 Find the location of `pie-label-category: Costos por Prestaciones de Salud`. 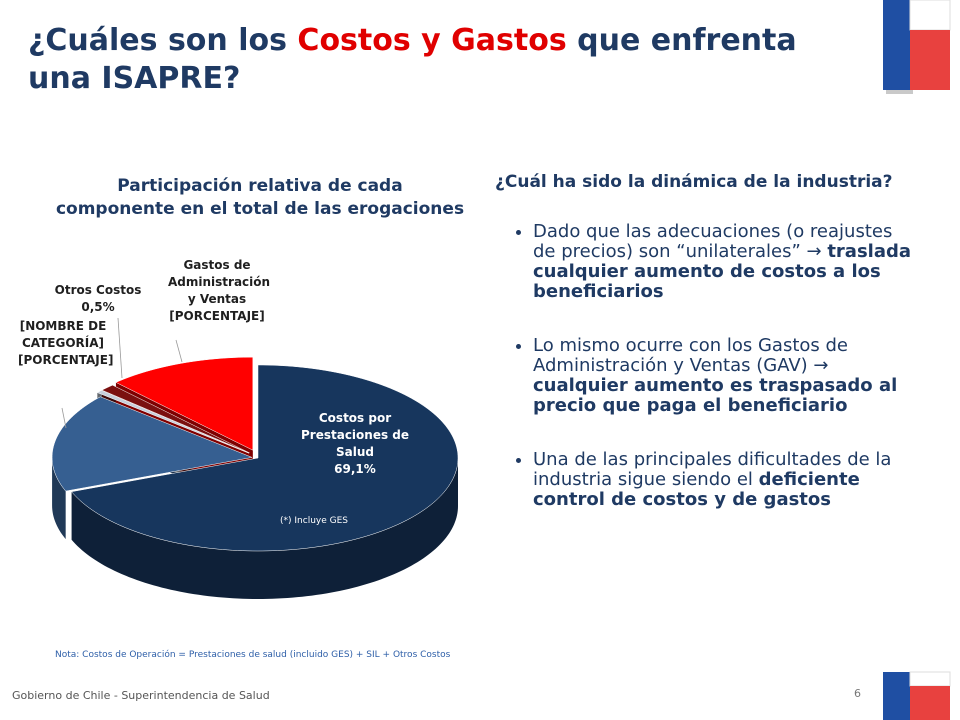

pie-label-category: Costos por Prestaciones de Salud is located at coordinates (355, 435).